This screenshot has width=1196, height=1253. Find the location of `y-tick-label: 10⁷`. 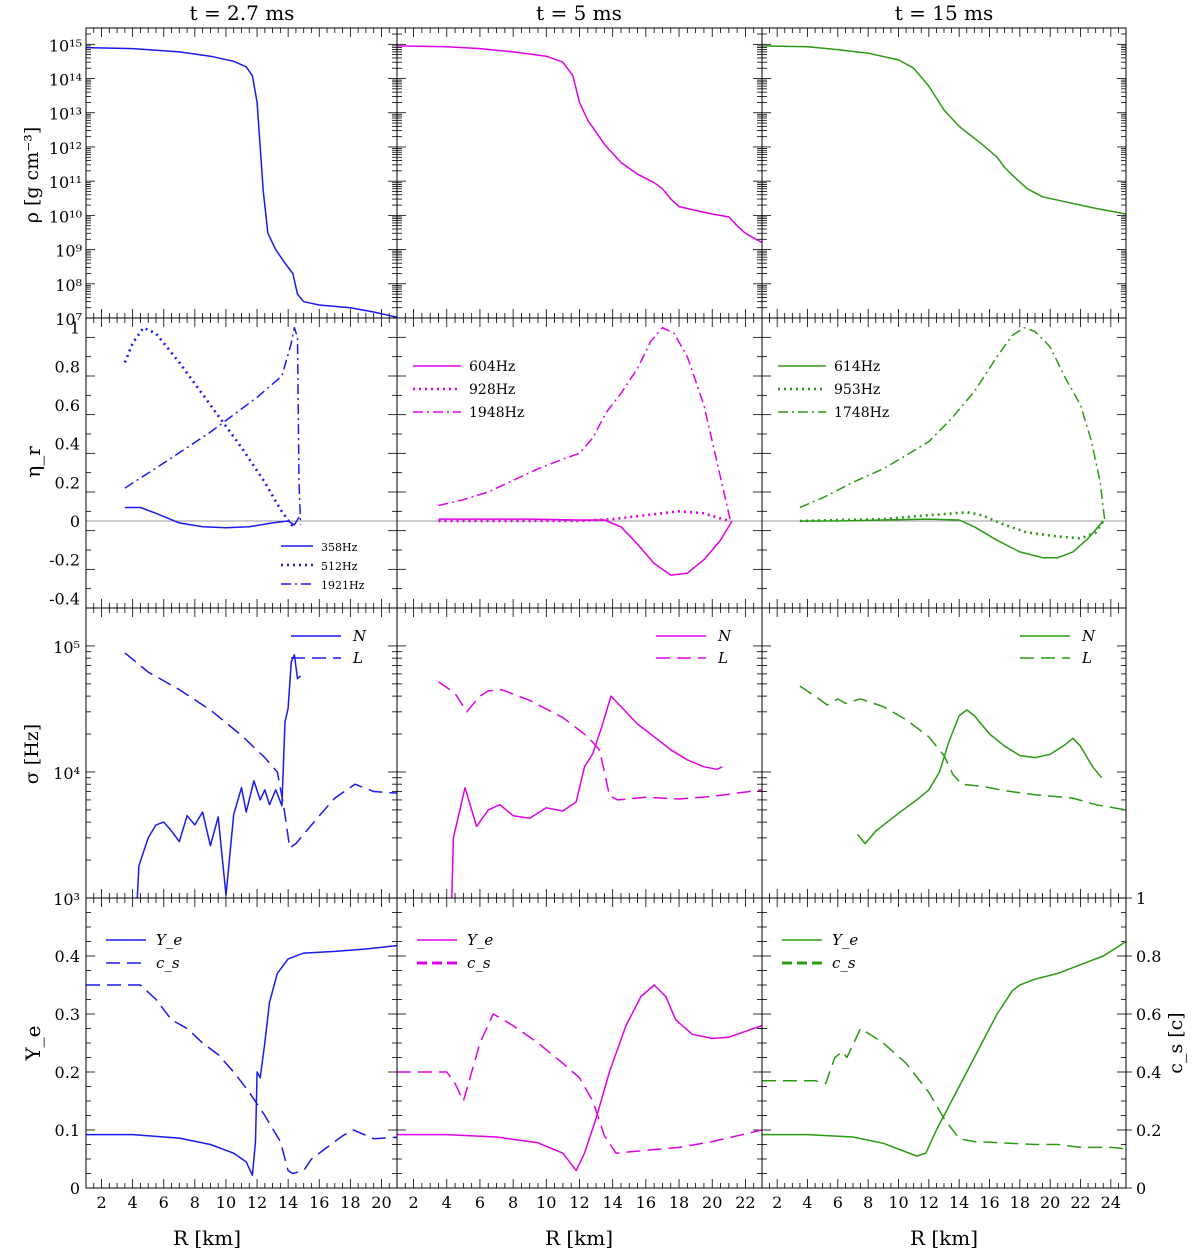

y-tick-label: 10⁷ is located at coordinates (68, 319).